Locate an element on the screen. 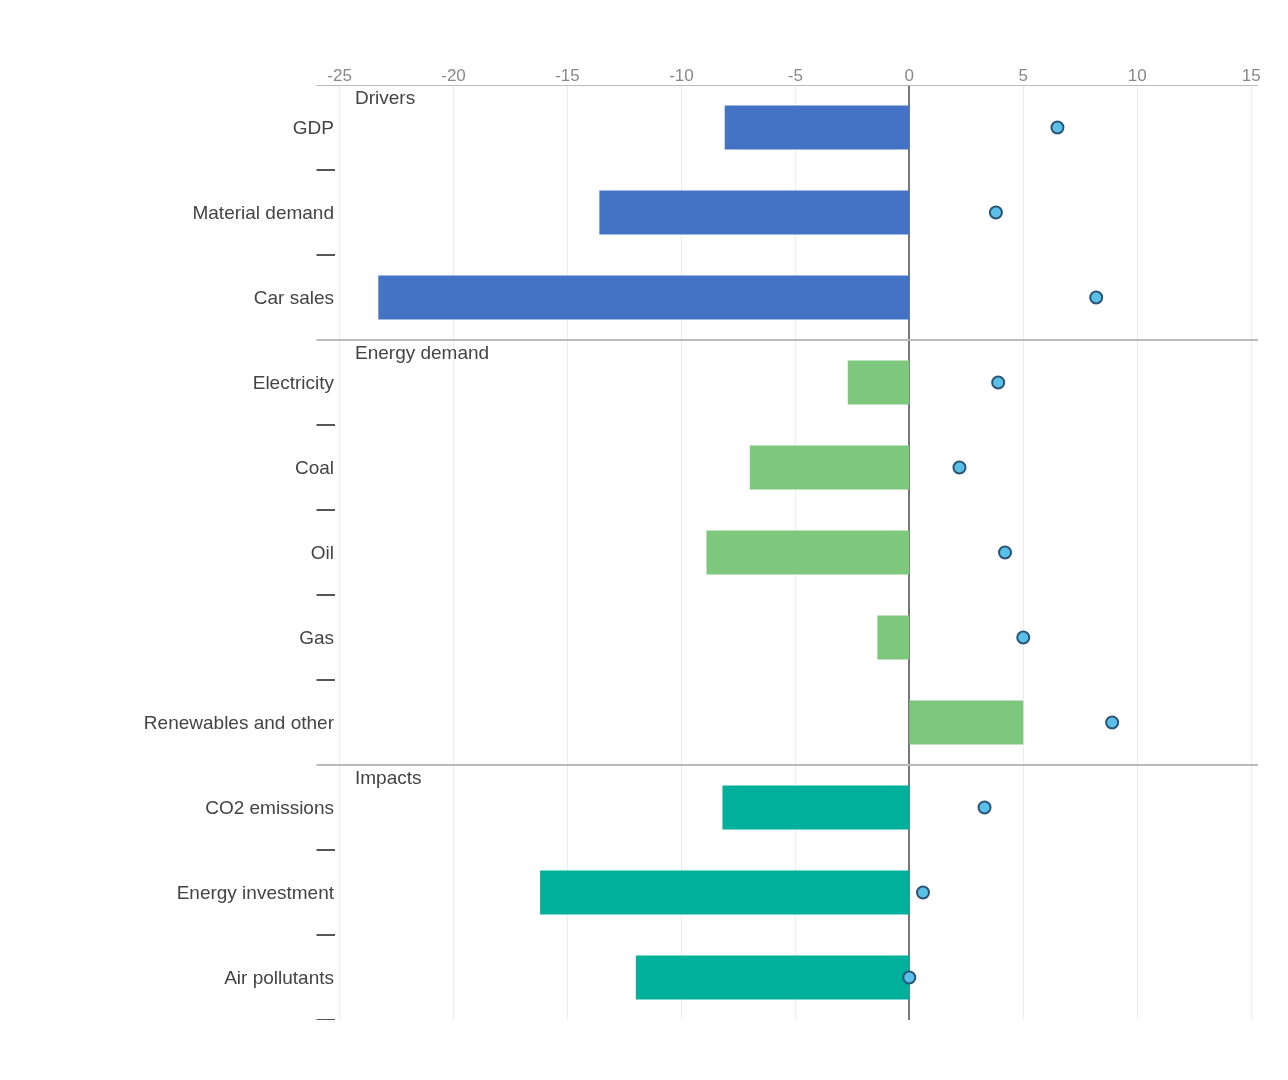 This screenshot has width=1288, height=1080. x-tick-label: -10 is located at coordinates (681, 75).